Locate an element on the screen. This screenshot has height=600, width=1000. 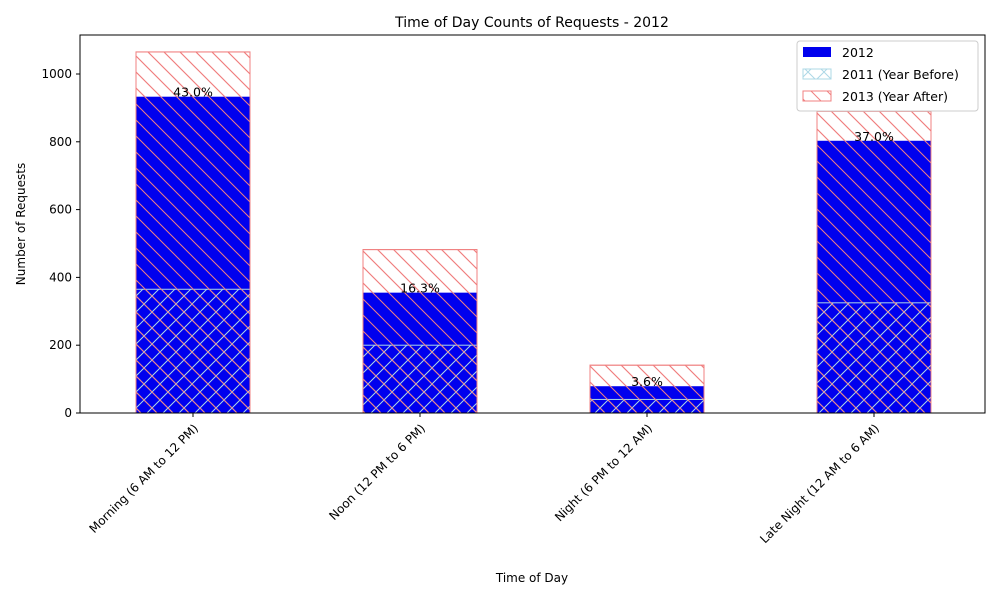
y-tick-label-400: 400 is located at coordinates (60, 277).